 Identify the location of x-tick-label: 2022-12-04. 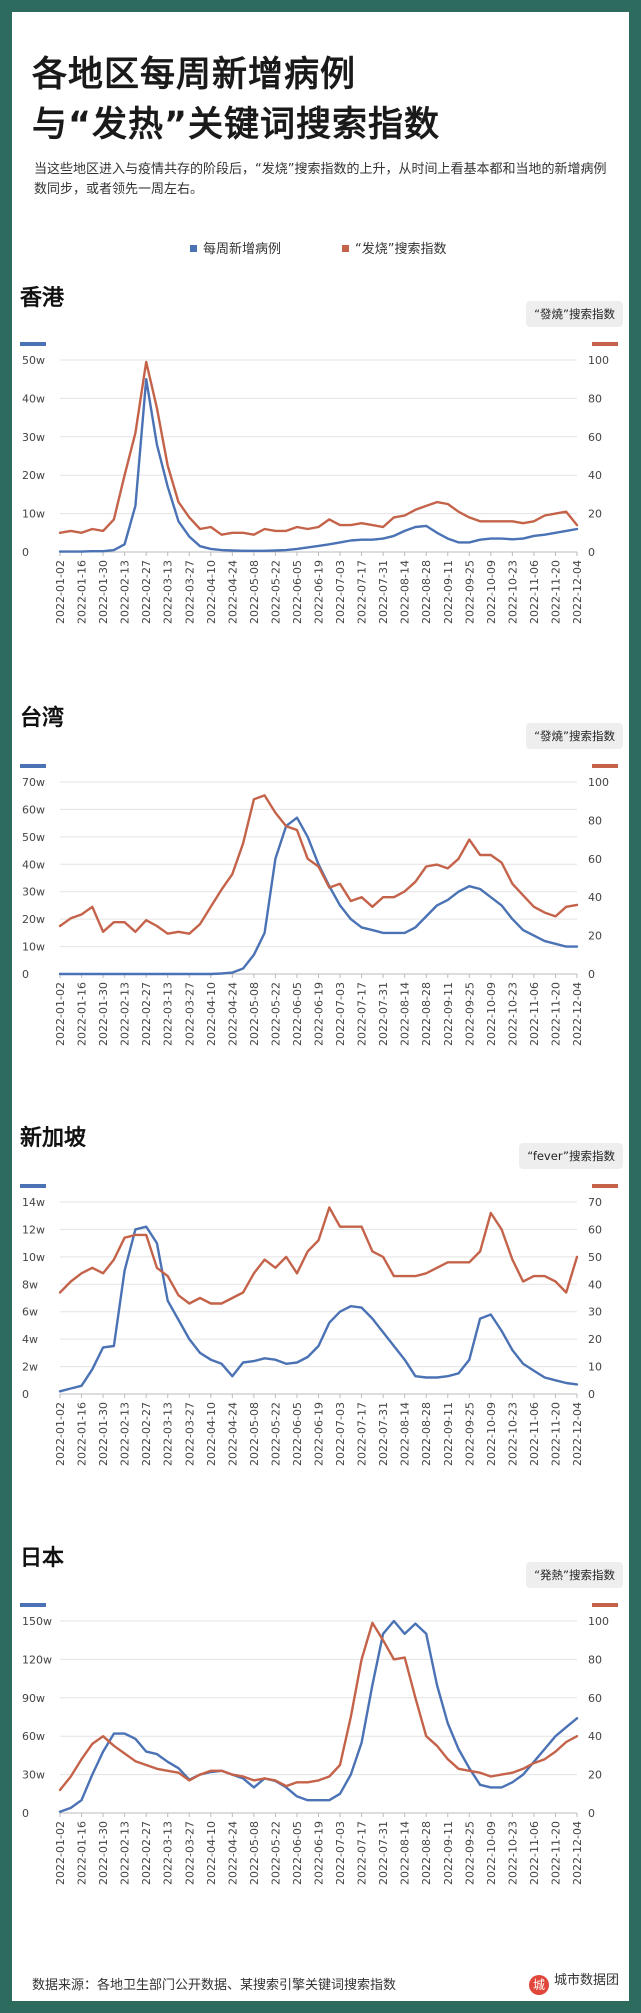
(577, 1014).